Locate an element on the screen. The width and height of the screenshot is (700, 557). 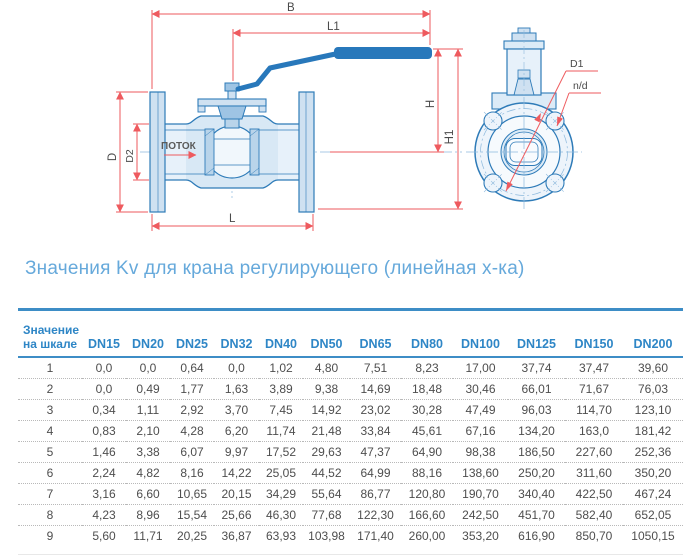
kv-value: 181,42 is located at coordinates (653, 431).